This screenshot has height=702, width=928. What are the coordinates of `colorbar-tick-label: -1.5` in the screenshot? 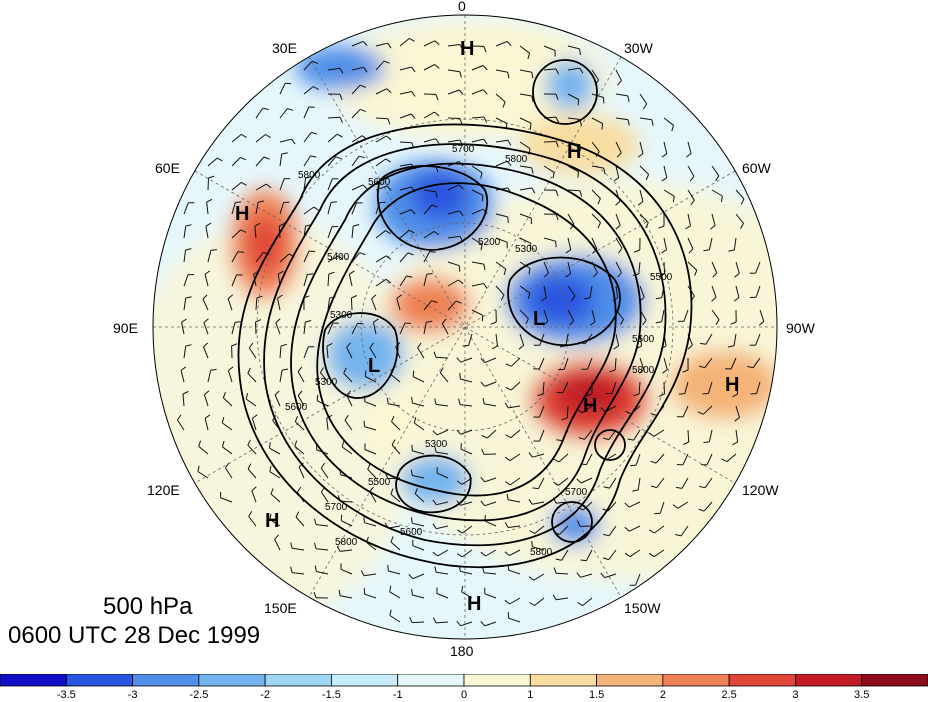 It's located at (331, 695).